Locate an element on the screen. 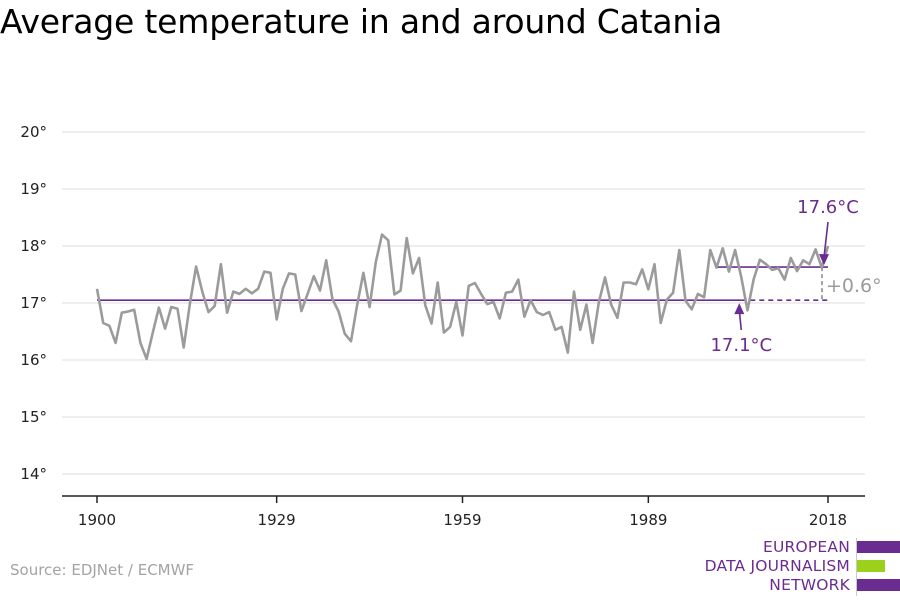  annotations: +0.6° 17.6°C 17.1°C is located at coordinates (795, 276).